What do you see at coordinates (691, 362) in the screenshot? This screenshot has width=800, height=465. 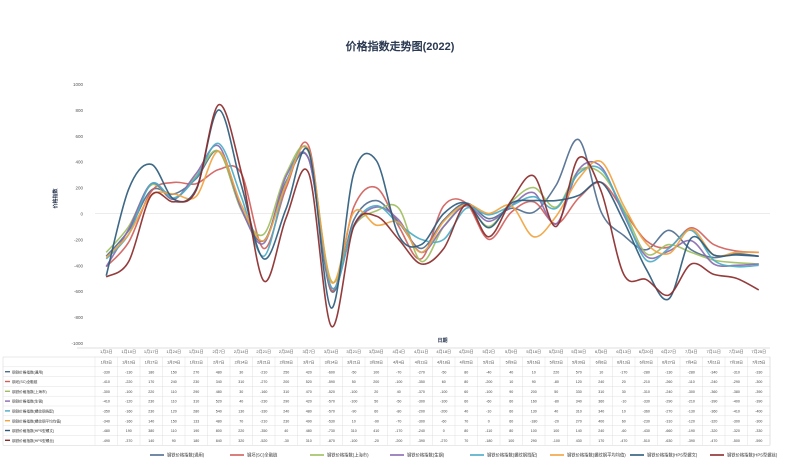 I see `table-header-cell: 7月4日` at bounding box center [691, 362].